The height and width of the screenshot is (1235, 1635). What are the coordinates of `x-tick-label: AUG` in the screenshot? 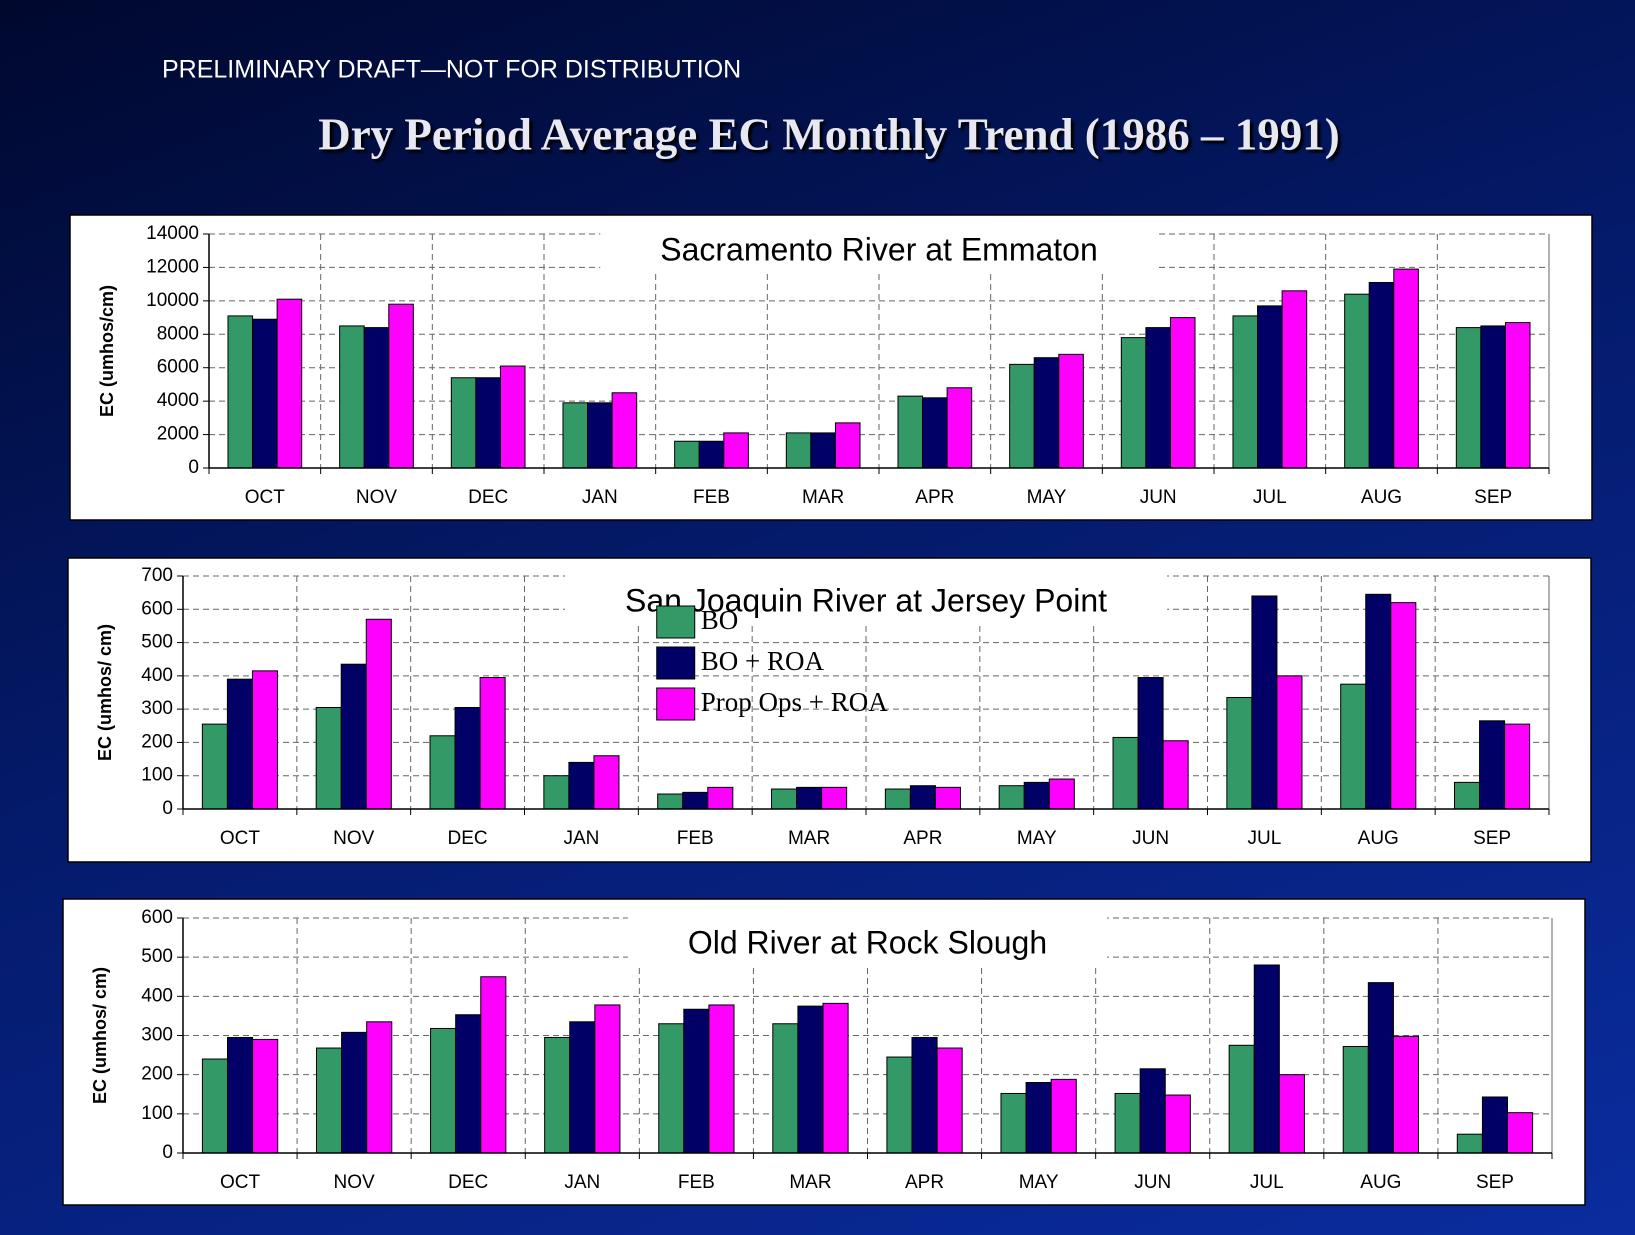 It's located at (1378, 838).